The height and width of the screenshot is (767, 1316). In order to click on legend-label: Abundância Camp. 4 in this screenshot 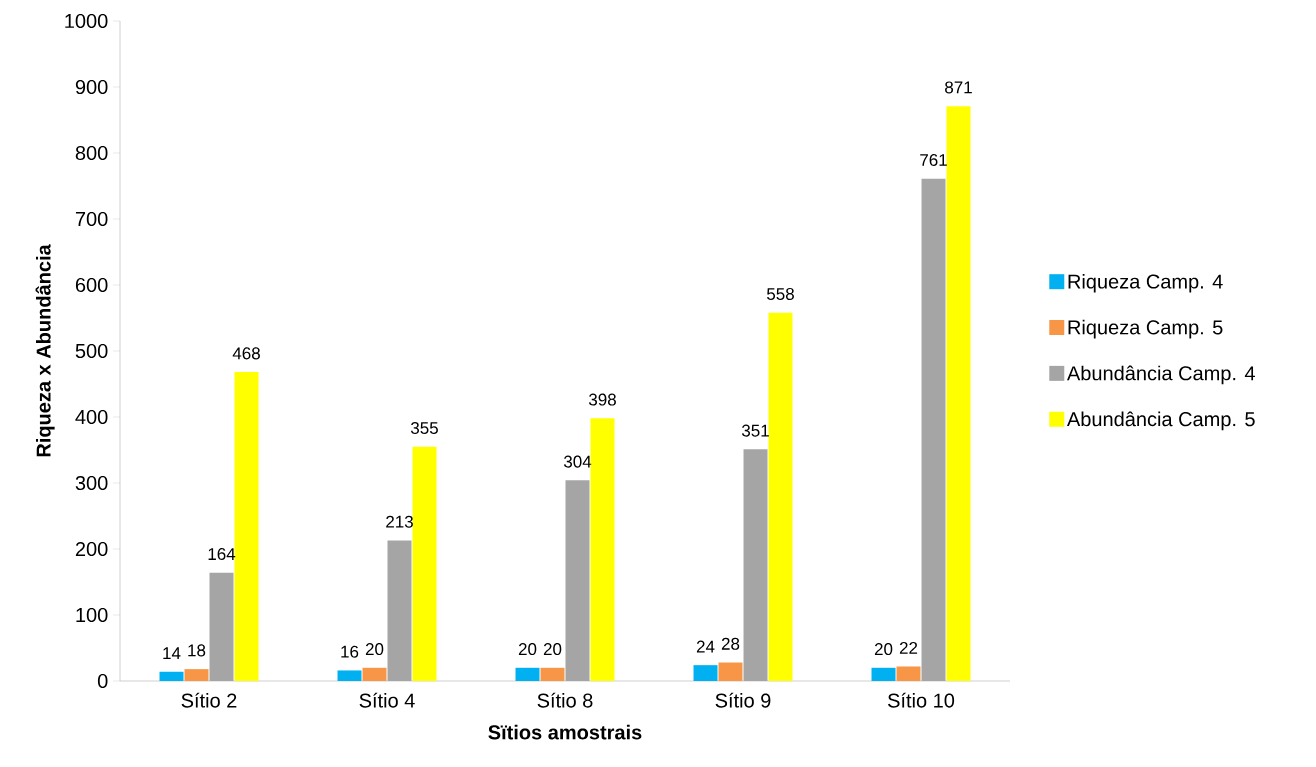, I will do `click(1160, 375)`.